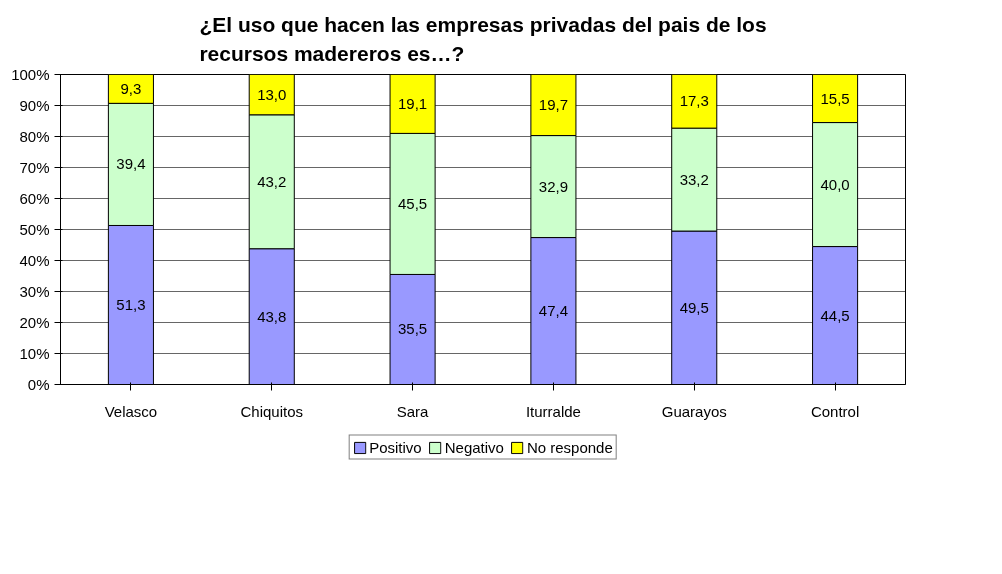 The image size is (1002, 574). I want to click on data-label: 43,2, so click(272, 181).